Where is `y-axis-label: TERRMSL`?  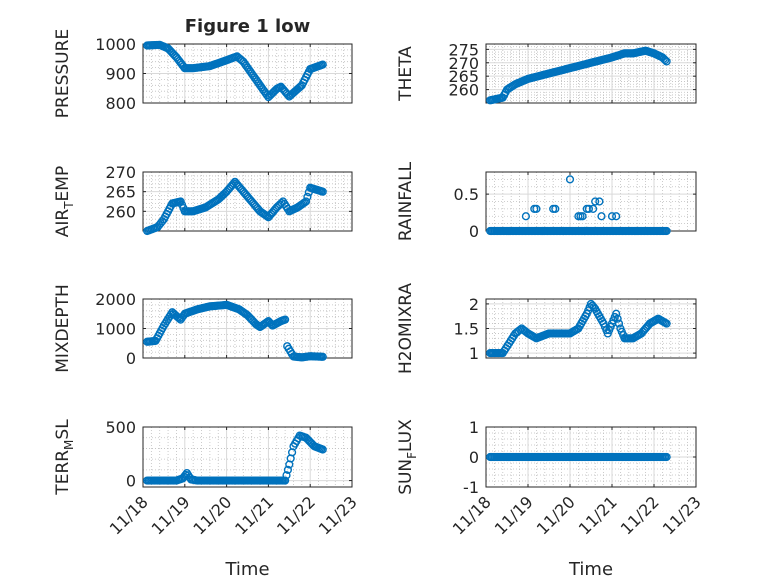
y-axis-label: TERRMSL is located at coordinates (64, 457).